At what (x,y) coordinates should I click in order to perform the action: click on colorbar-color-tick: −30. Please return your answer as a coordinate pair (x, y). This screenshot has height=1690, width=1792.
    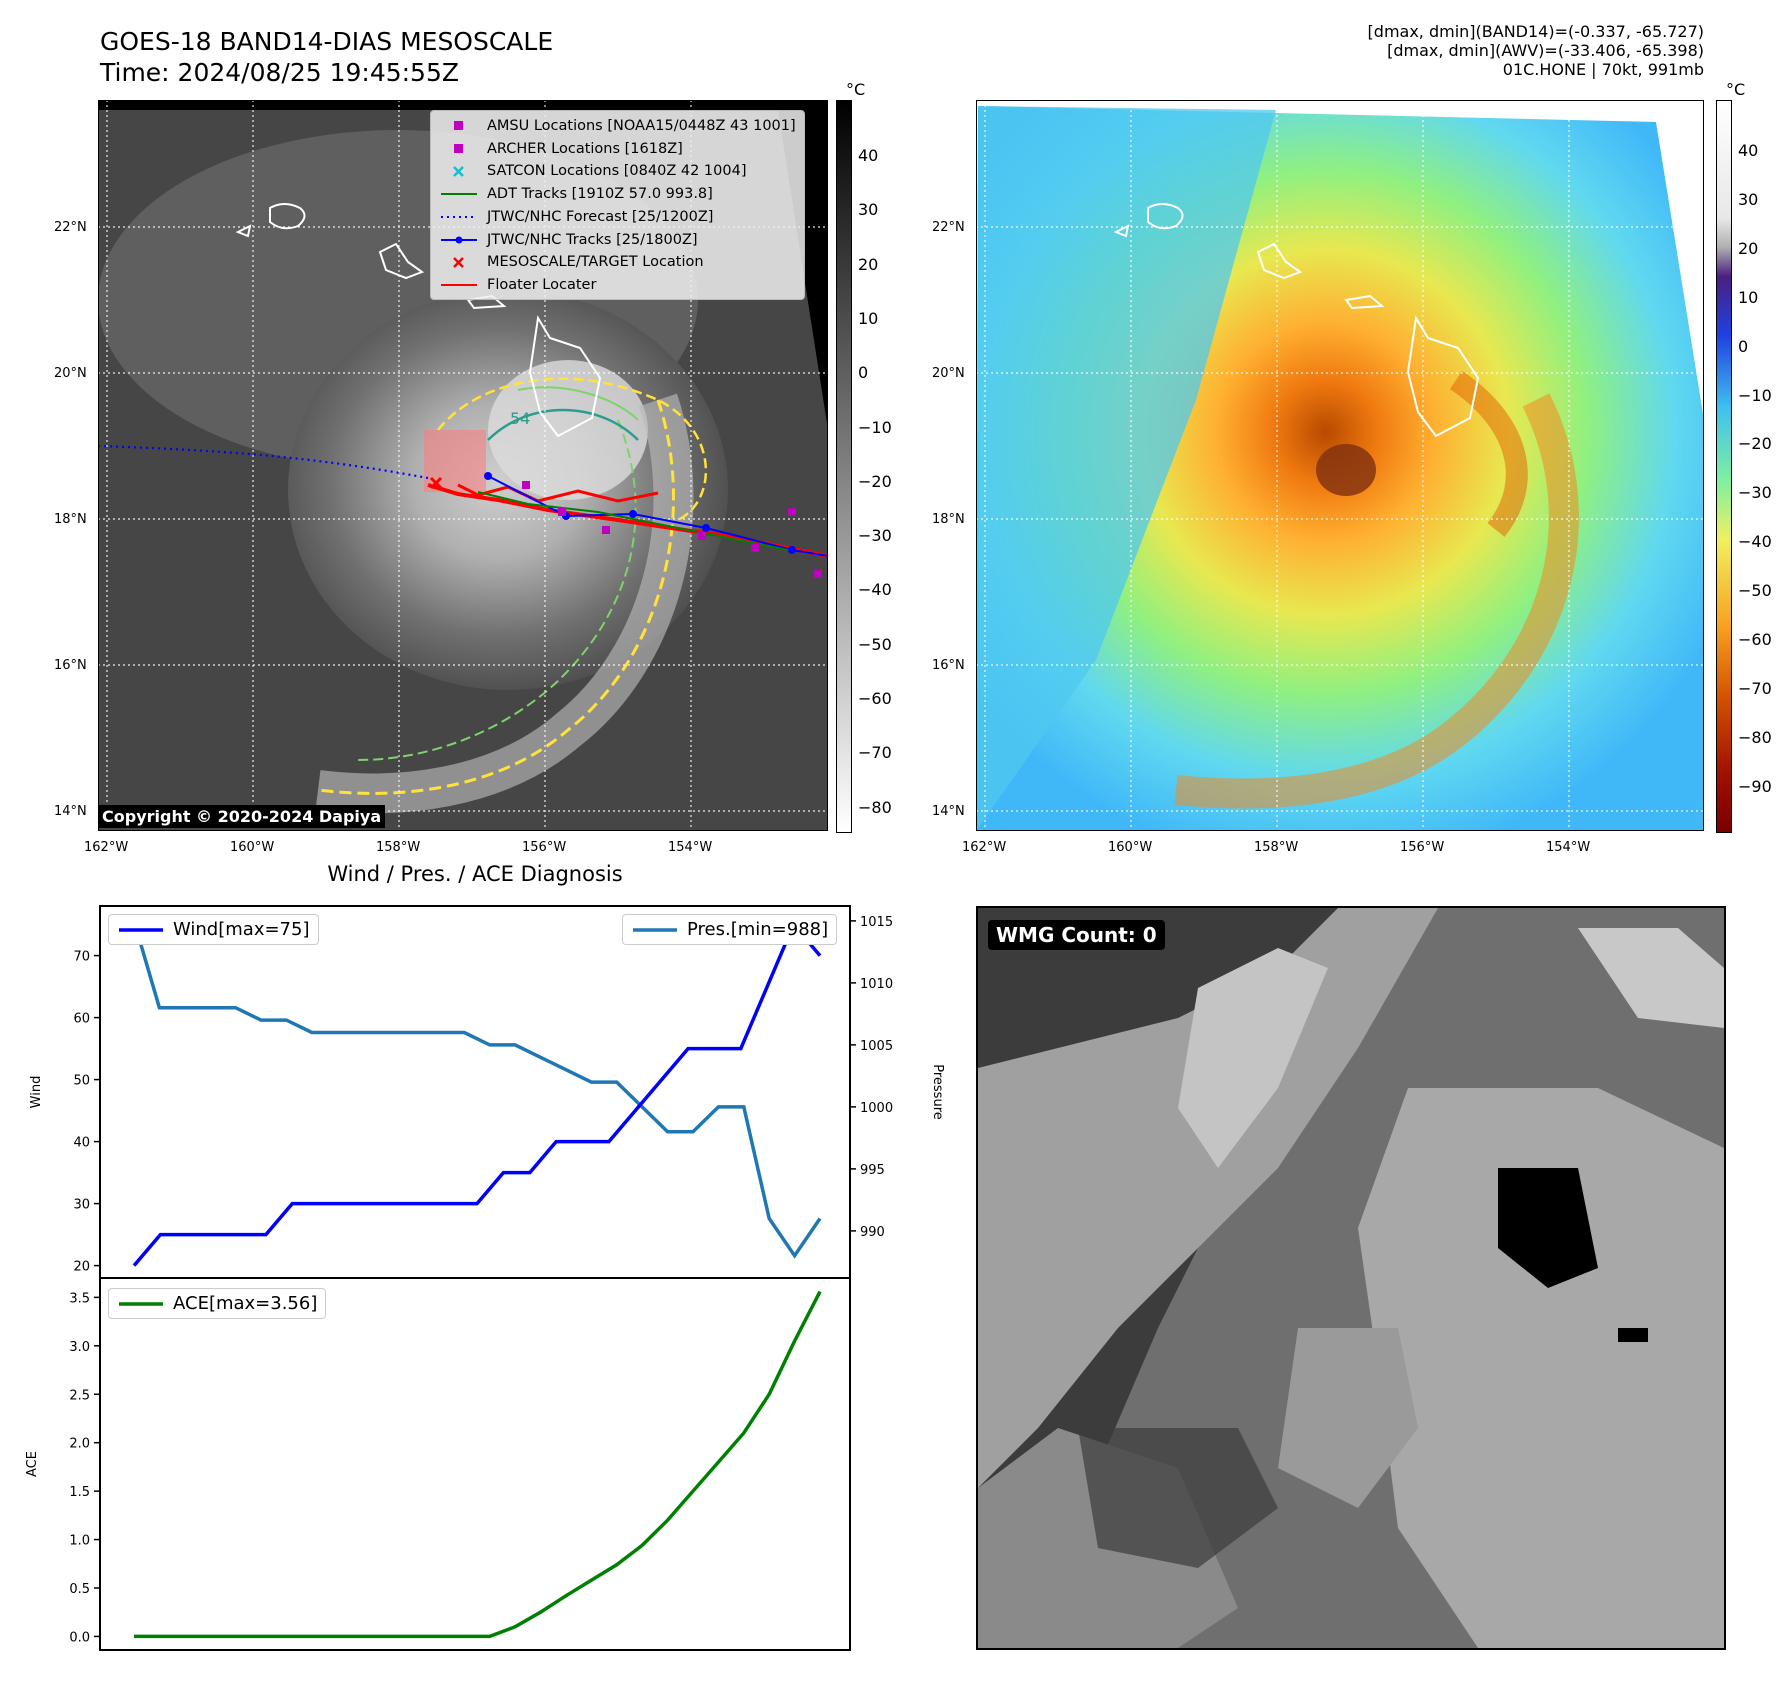
    Looking at the image, I should click on (1755, 493).